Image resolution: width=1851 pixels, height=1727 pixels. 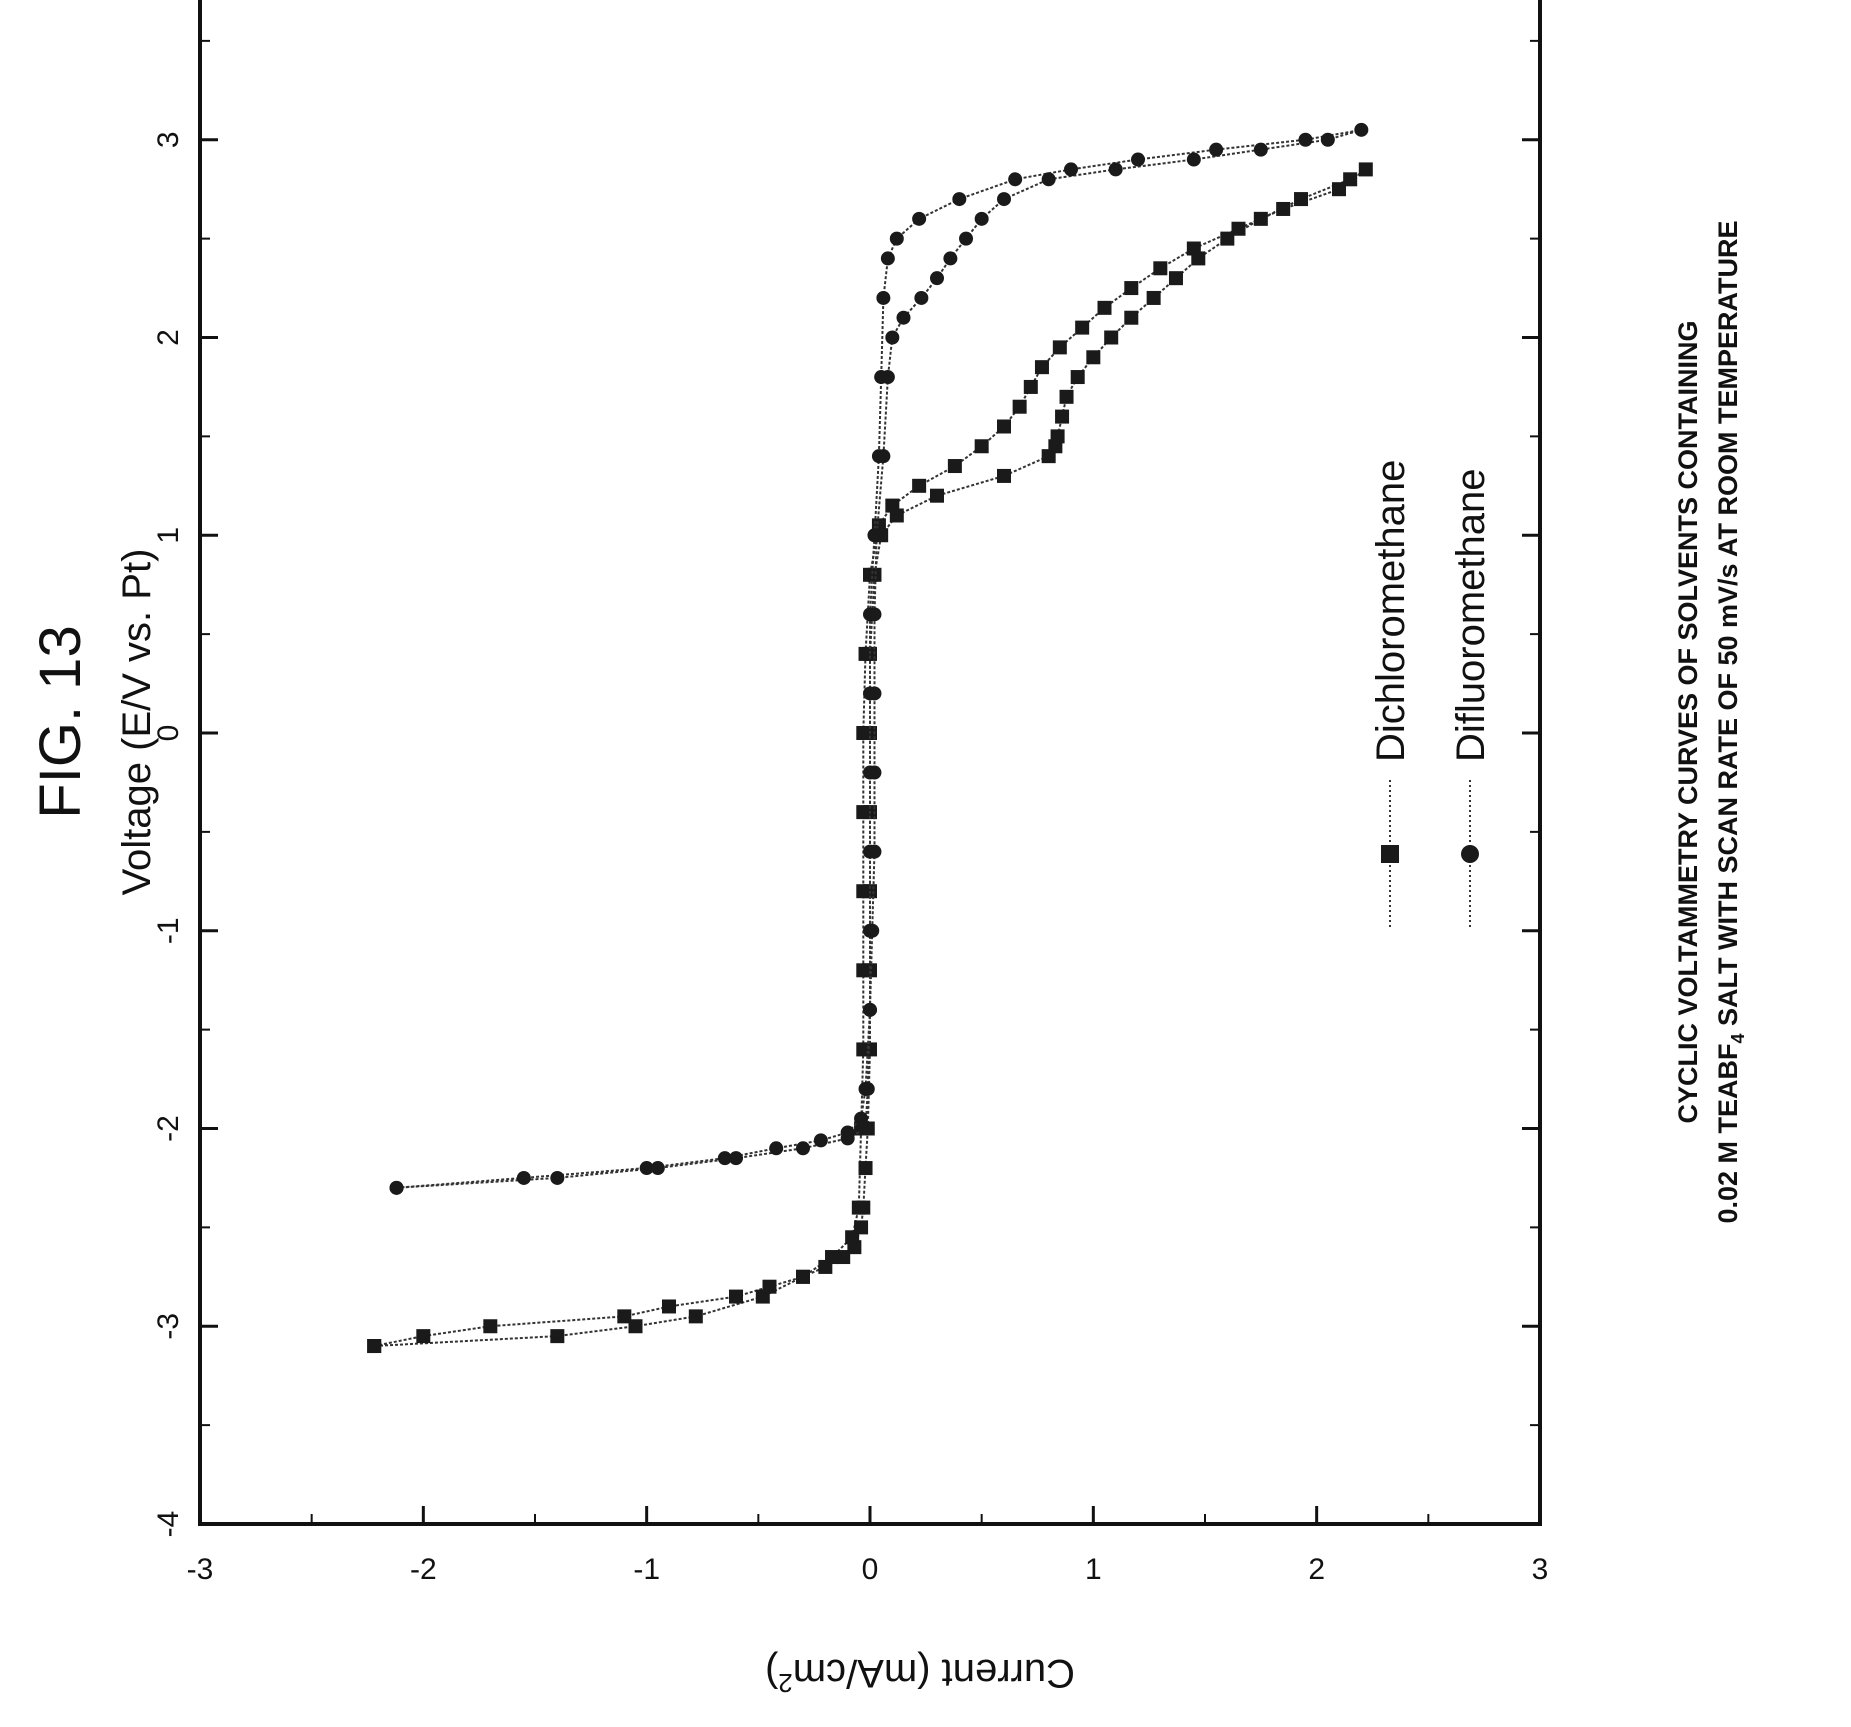 I want to click on y-tick-label: -1, so click(x=646, y=1569).